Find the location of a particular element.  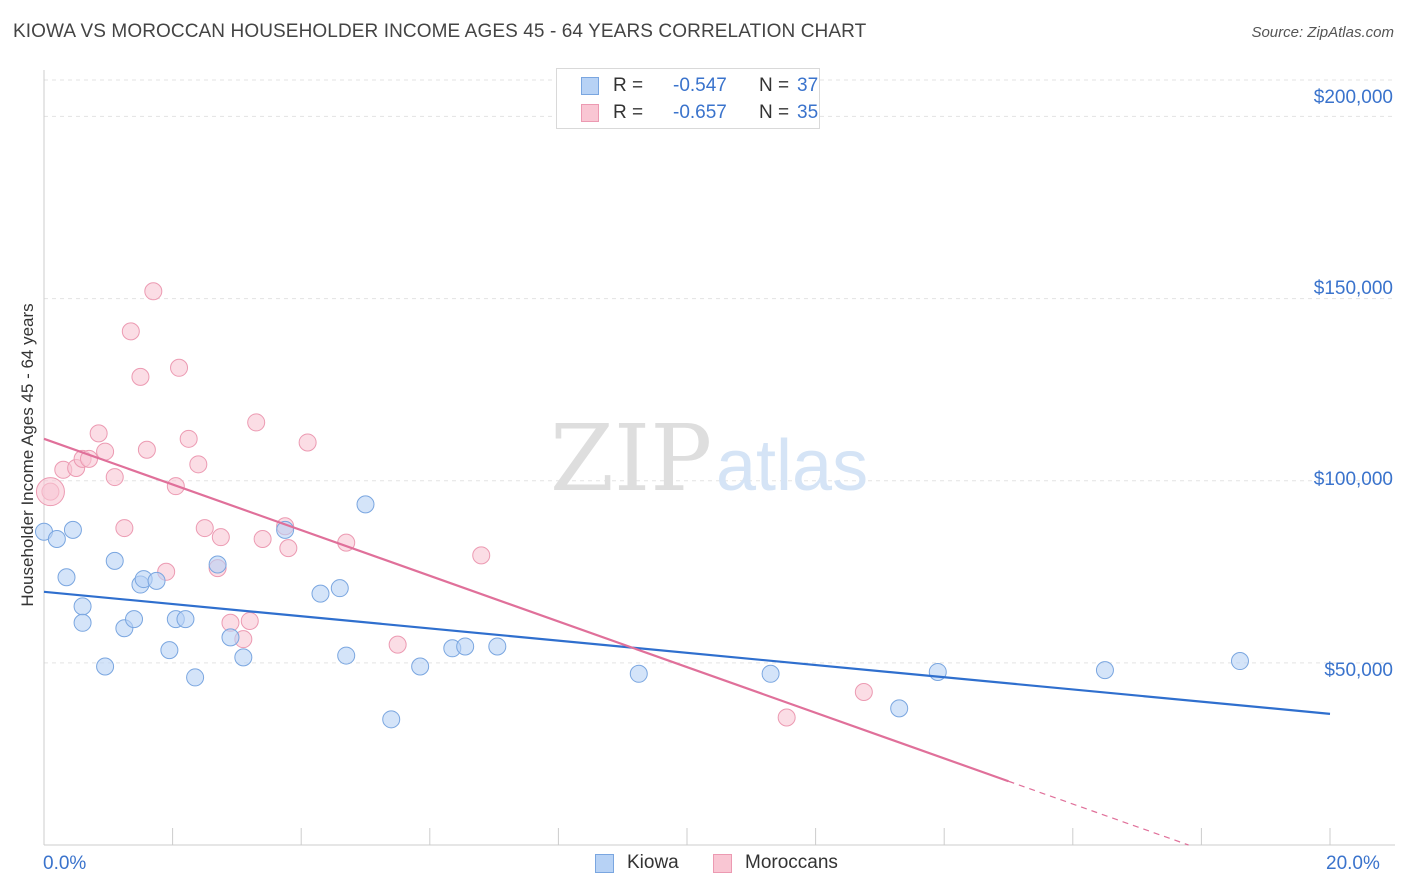

moroccans-swatch is located at coordinates (590, 113).